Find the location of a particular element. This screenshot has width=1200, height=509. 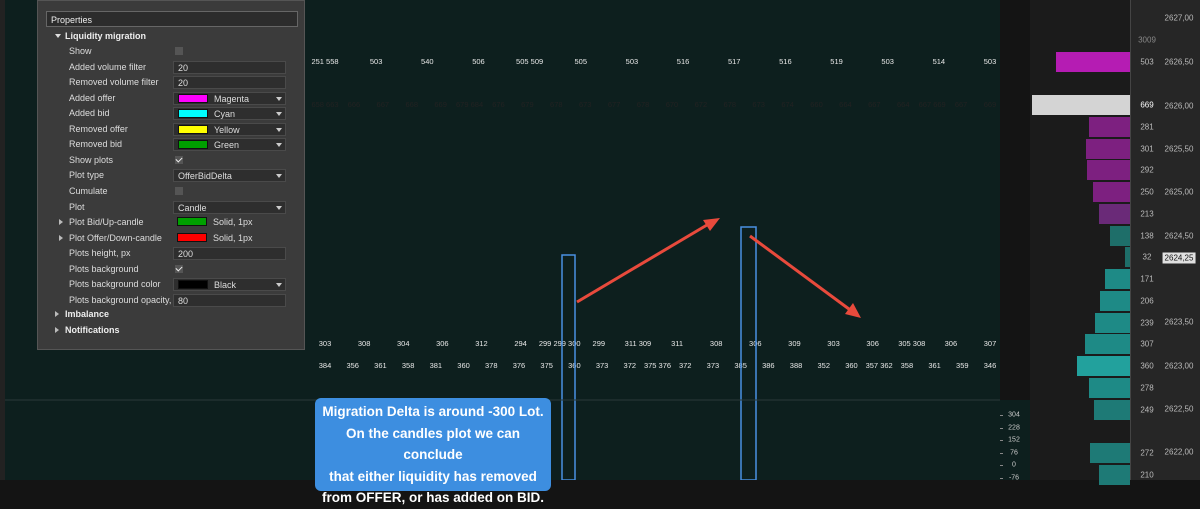

volume-profile is located at coordinates (1080, 242).